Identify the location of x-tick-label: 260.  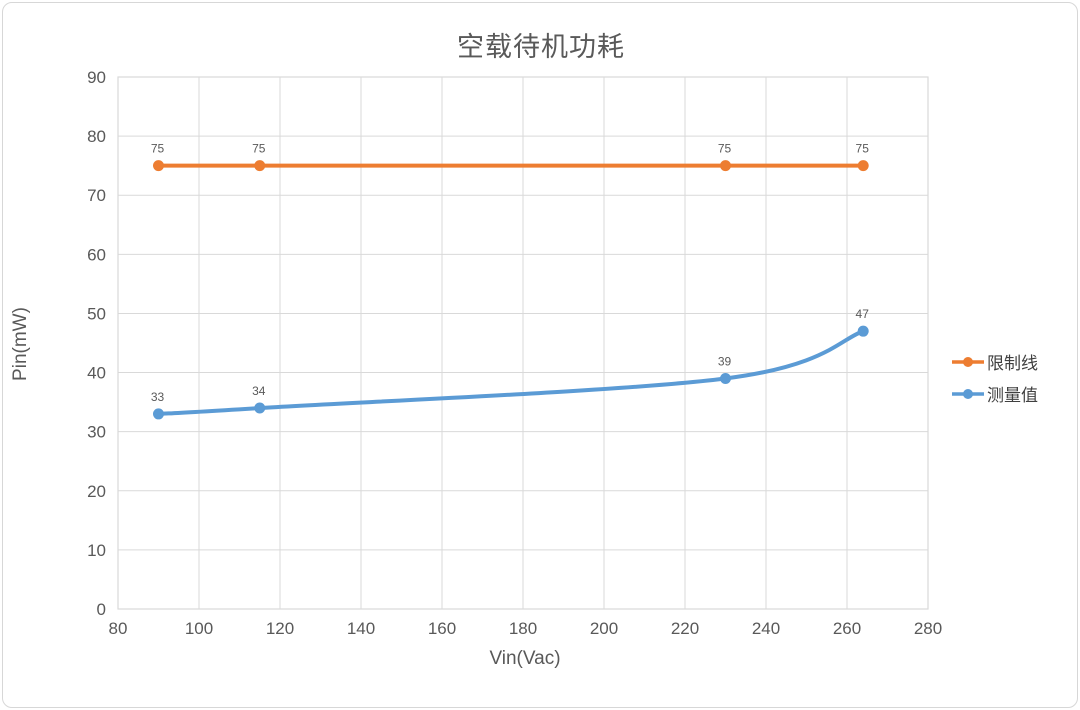
(847, 628).